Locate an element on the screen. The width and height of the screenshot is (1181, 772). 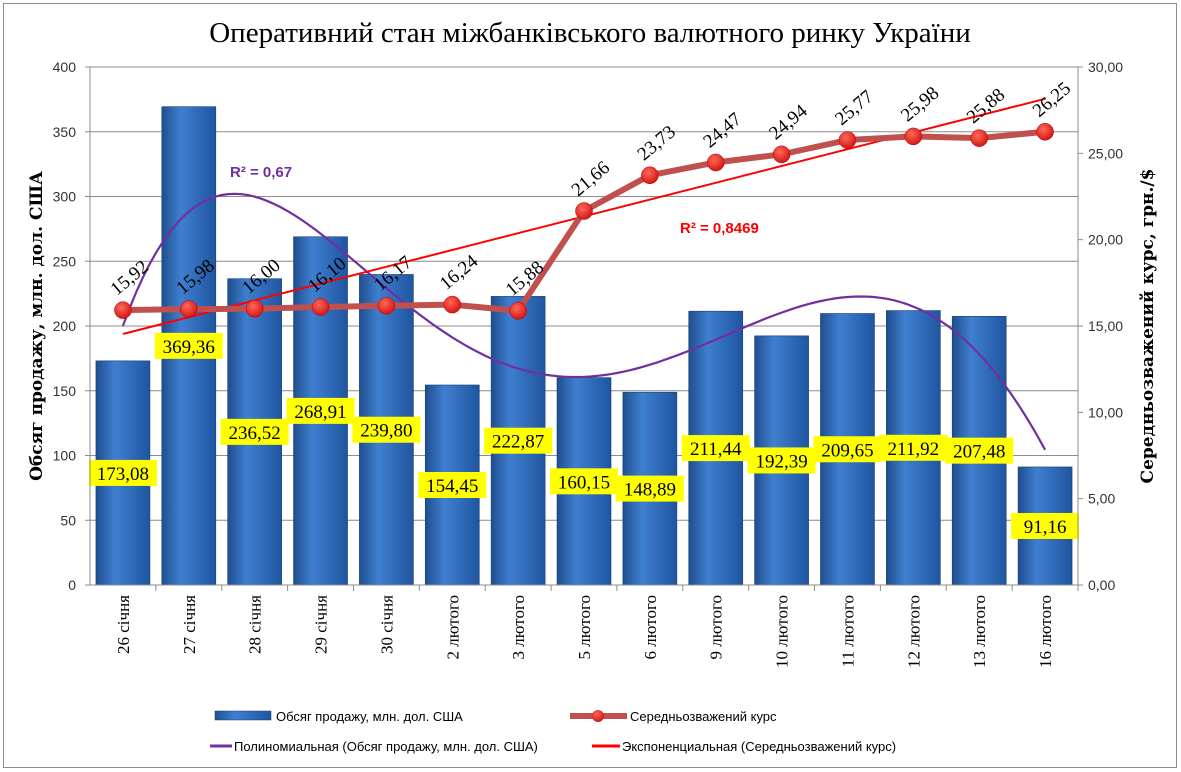
x-tick-label: 3 лютого is located at coordinates (518, 627).